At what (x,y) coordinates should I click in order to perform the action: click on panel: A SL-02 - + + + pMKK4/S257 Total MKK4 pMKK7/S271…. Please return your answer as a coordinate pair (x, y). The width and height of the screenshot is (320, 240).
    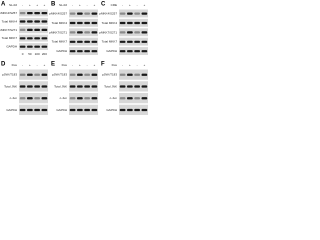
    Looking at the image, I should click on (24, 29).